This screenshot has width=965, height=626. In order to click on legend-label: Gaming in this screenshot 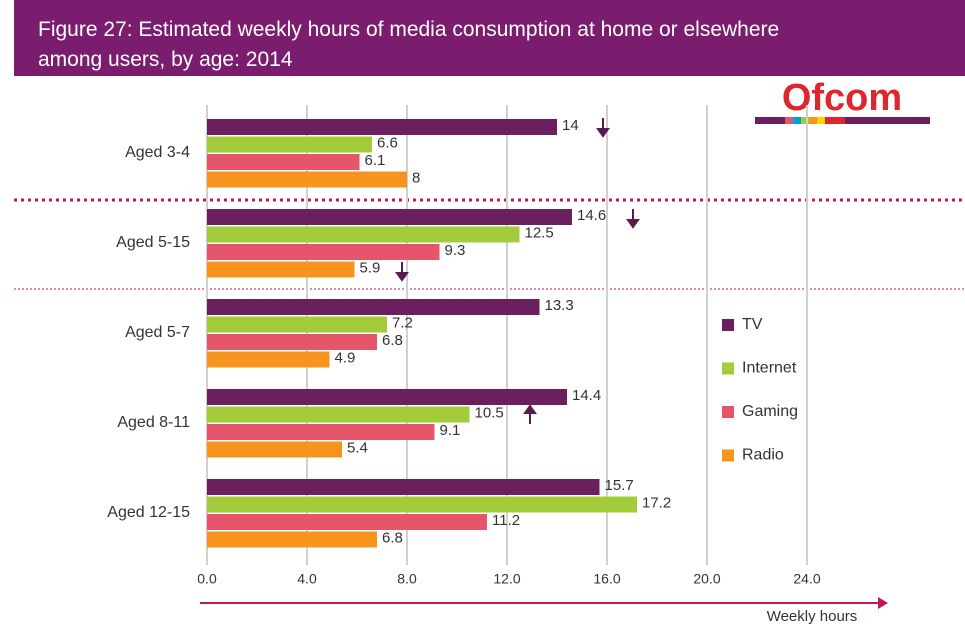, I will do `click(770, 411)`.